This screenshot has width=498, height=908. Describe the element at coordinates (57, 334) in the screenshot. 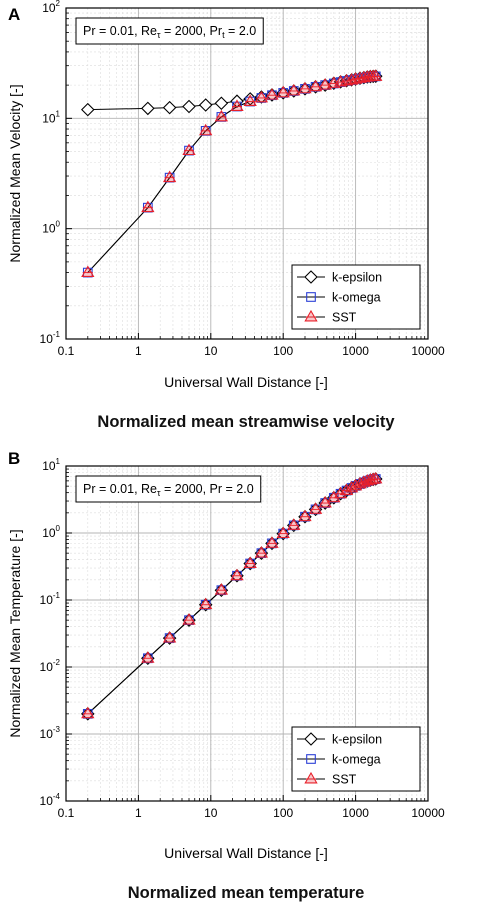

I see `panel-a-y-tick-exp: -1` at that location.